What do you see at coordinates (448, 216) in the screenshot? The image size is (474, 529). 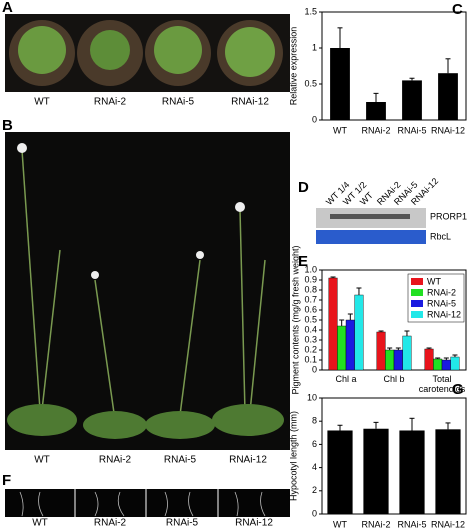 I see `band-label: PRORP1` at bounding box center [448, 216].